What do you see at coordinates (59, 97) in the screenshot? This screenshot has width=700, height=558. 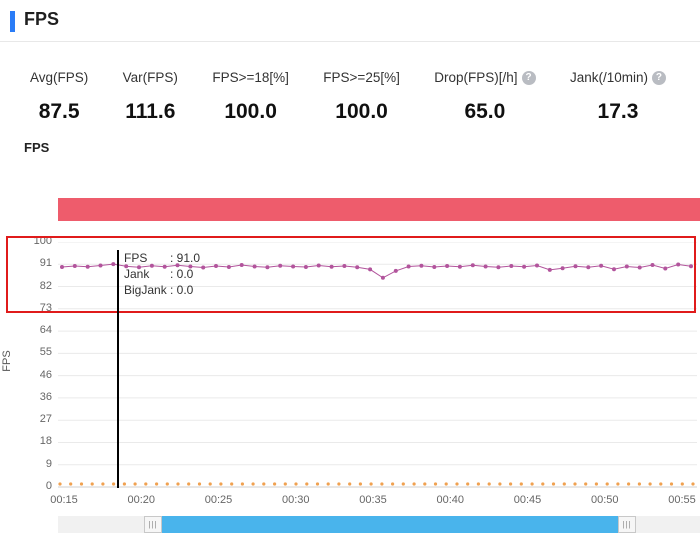 I see `stat-avg-fps: Avg(FPS) 87.5` at bounding box center [59, 97].